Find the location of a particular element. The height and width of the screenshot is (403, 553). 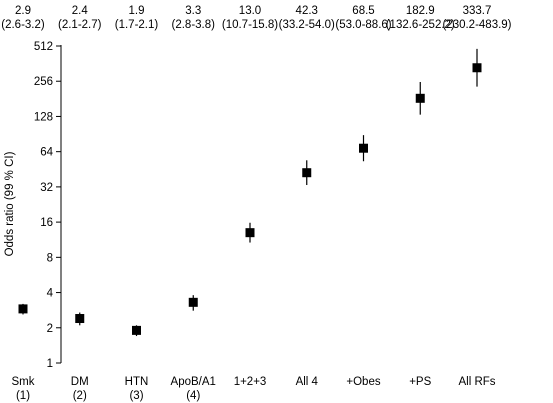

confidence-interval: (132.6-252.2) is located at coordinates (420, 25).